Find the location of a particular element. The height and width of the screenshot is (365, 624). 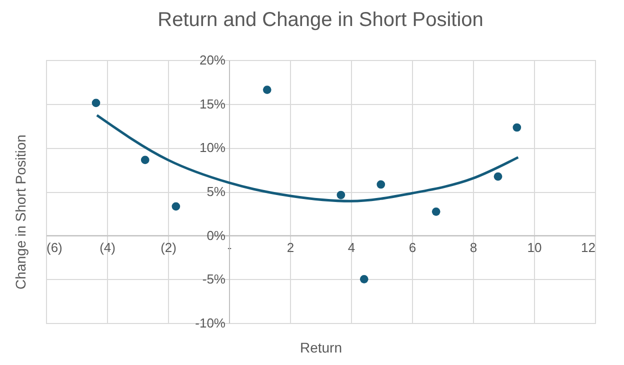

x-tick-label: (6) is located at coordinates (54, 247).